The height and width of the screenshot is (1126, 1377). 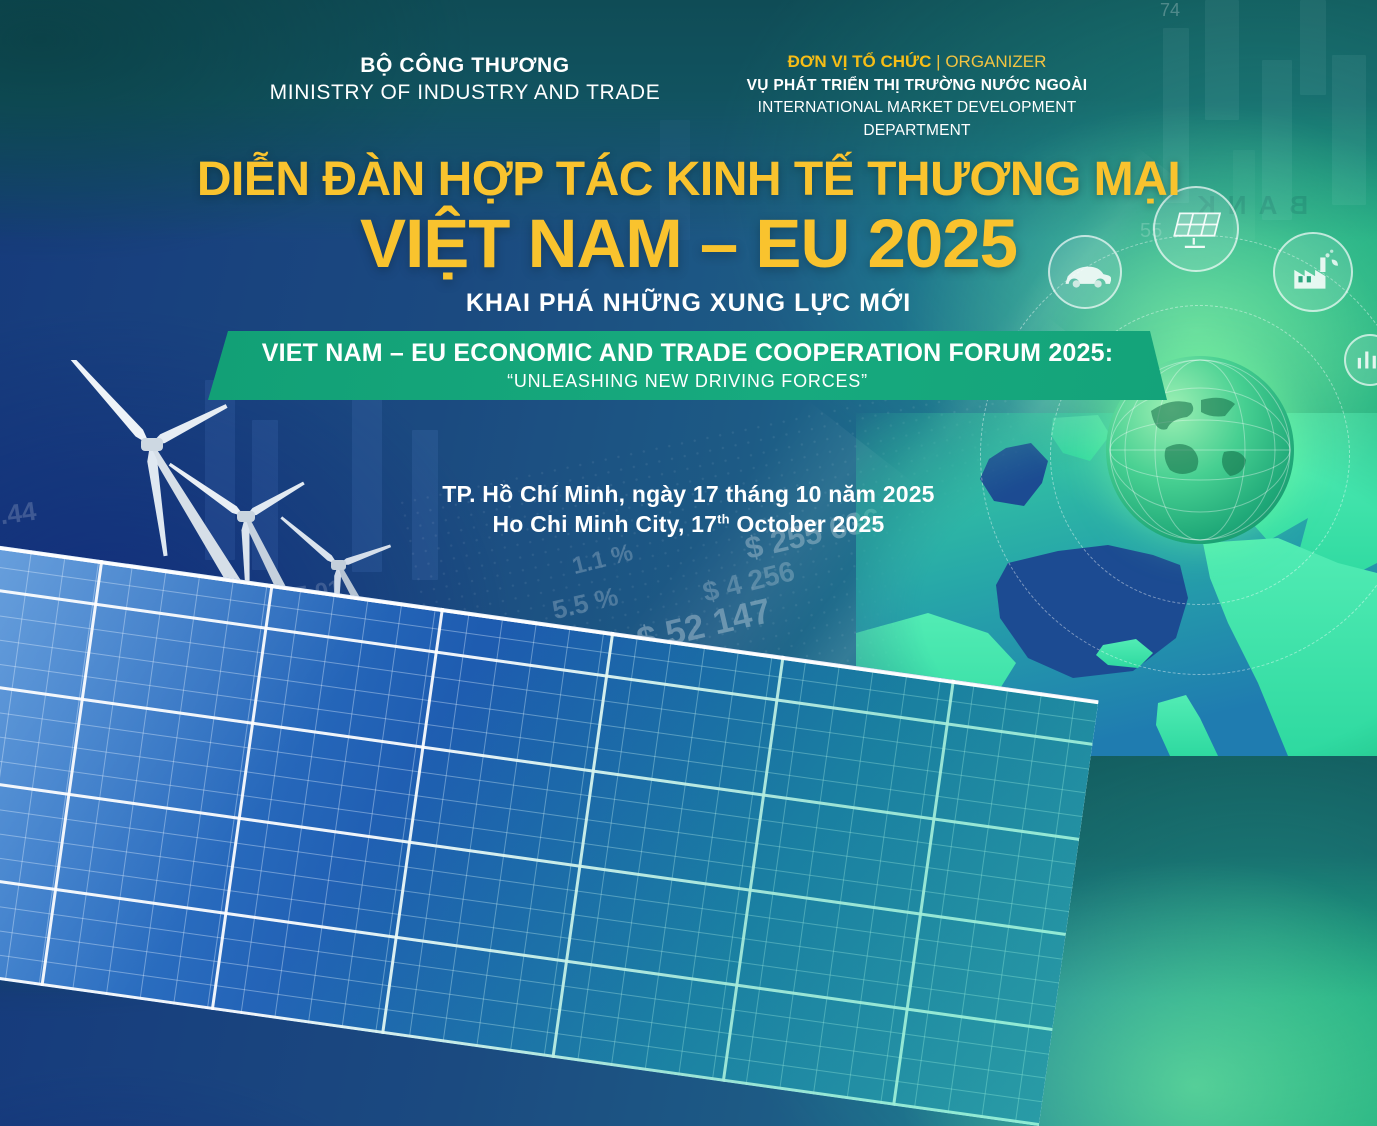 I want to click on event-date-en-suffix: October 2025, so click(x=807, y=523).